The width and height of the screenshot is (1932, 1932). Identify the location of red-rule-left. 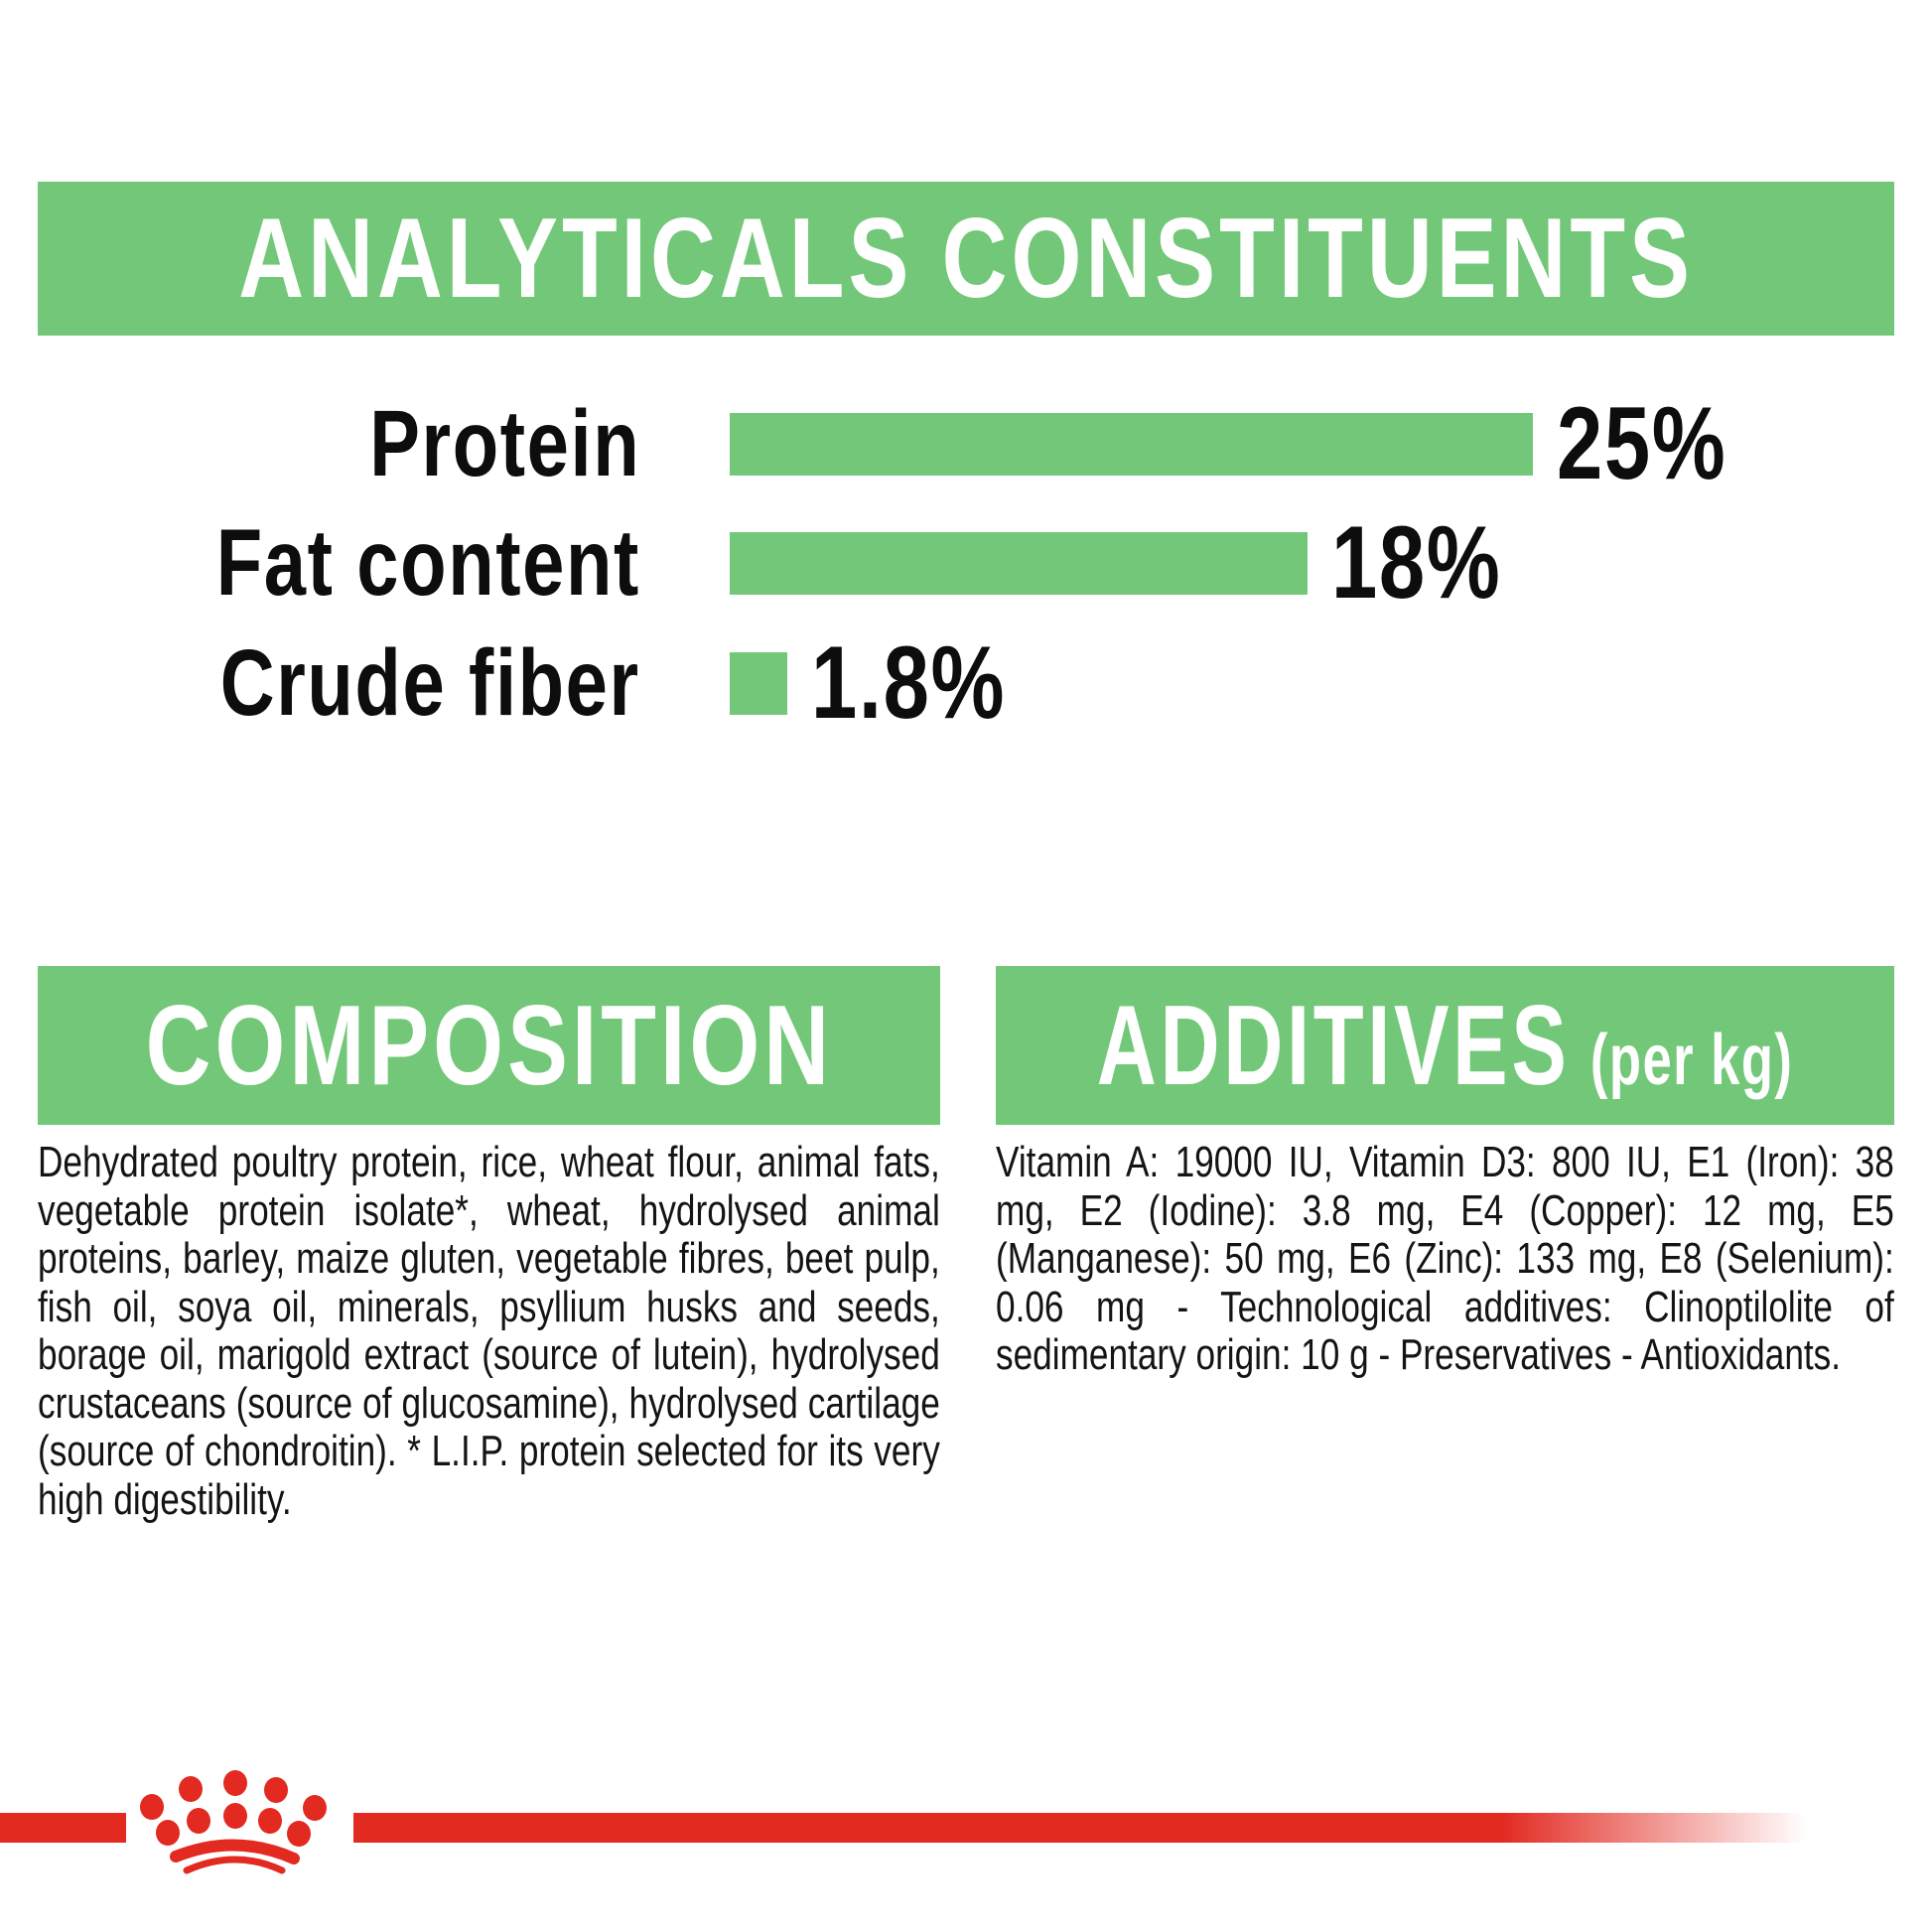
(63, 1828).